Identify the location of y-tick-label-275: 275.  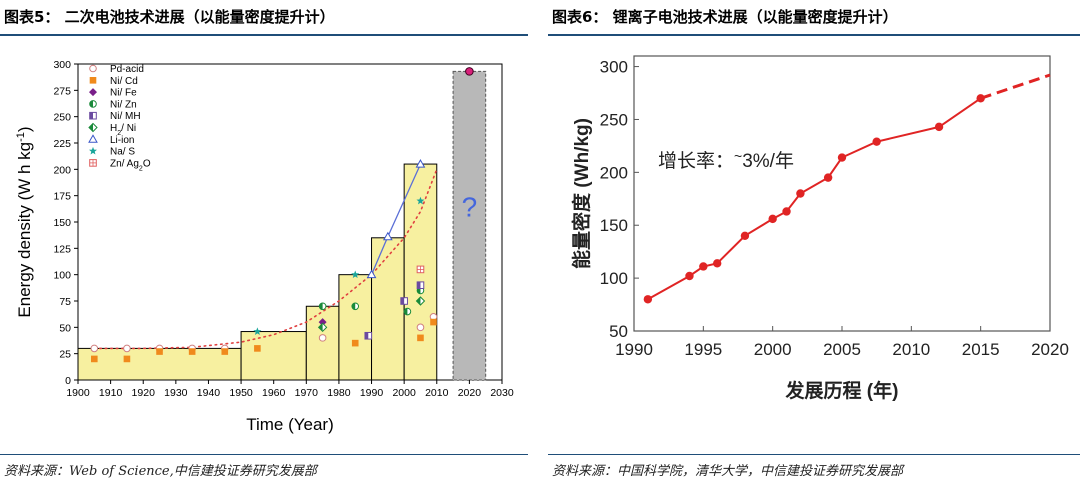
(62, 91).